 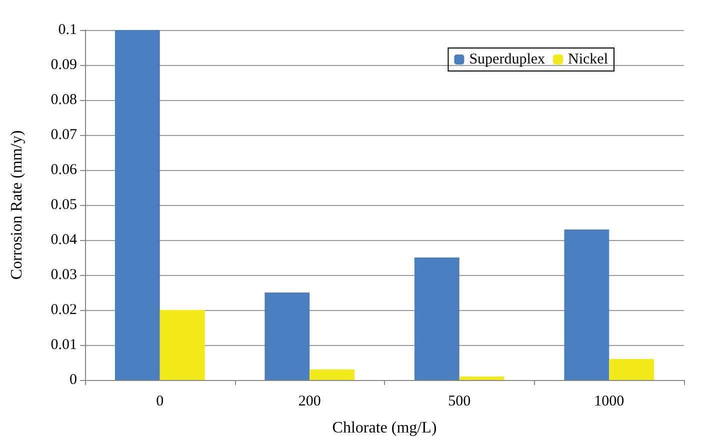 What do you see at coordinates (67, 30) in the screenshot?
I see `y-tick-label: 0.1` at bounding box center [67, 30].